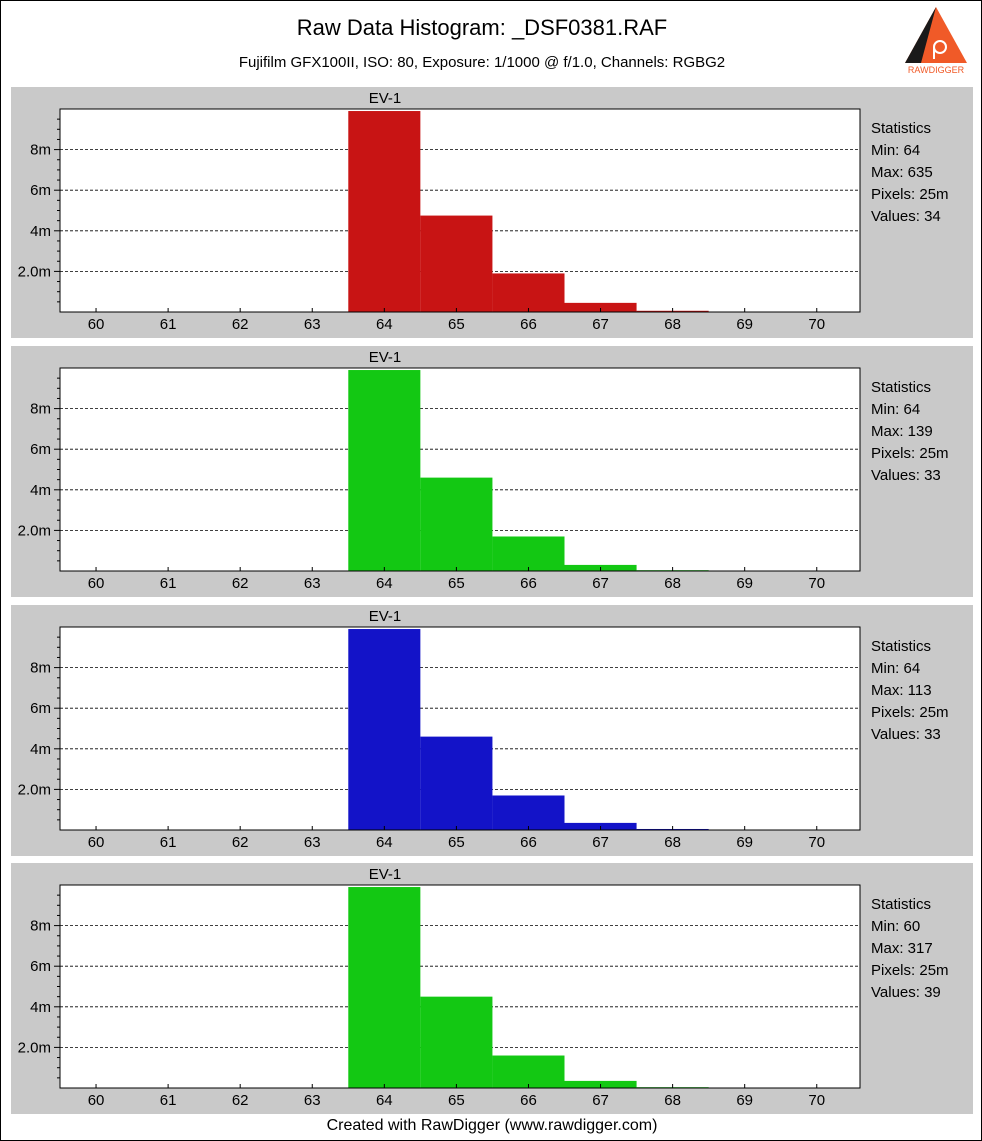 The image size is (982, 1141). Describe the element at coordinates (902, 172) in the screenshot. I see `statistics-max: Max: 635` at that location.